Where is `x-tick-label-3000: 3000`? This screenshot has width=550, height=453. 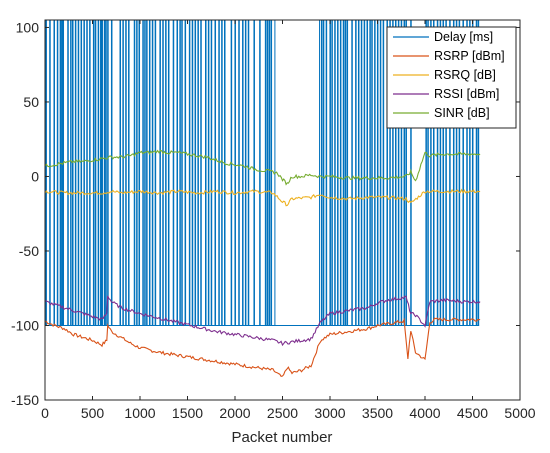
x-tick-label-3000: 3000 is located at coordinates (329, 413).